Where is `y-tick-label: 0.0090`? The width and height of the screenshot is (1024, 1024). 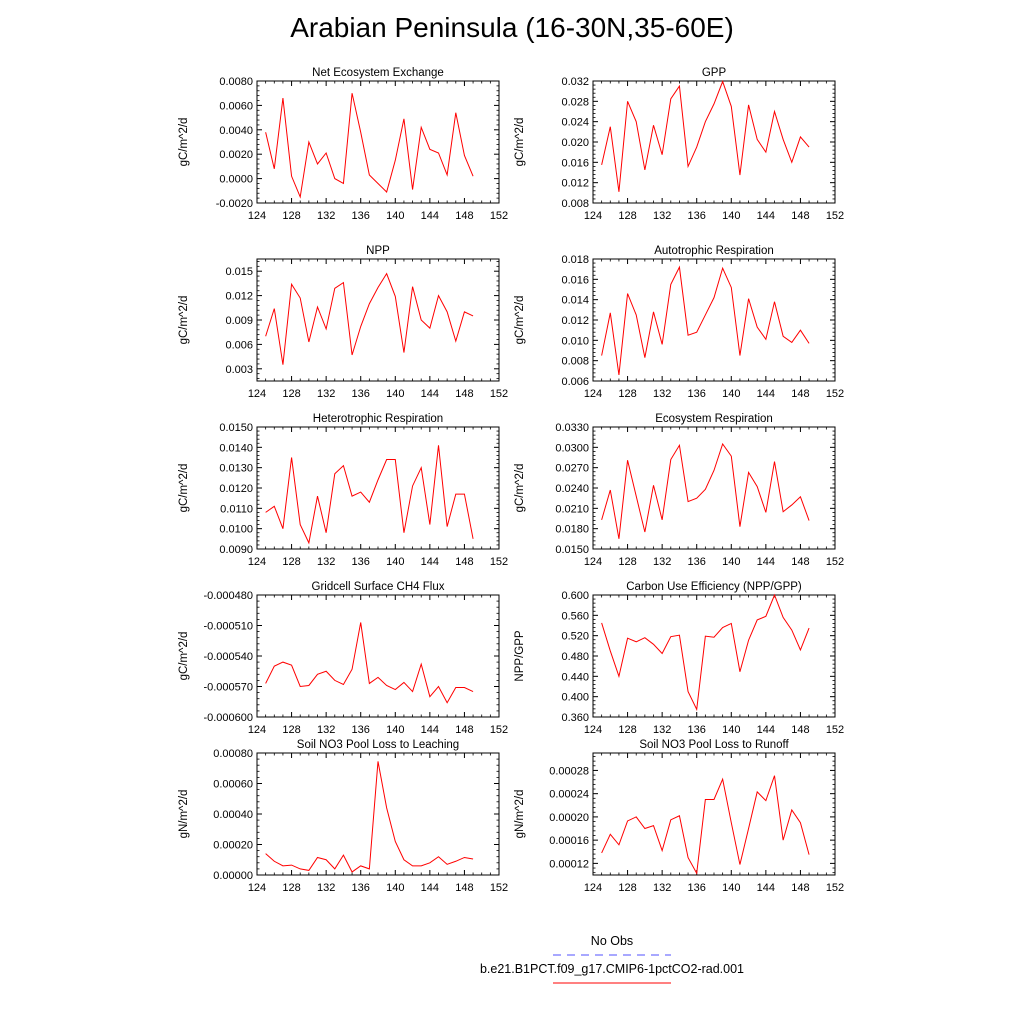
y-tick-label: 0.0090 is located at coordinates (236, 550).